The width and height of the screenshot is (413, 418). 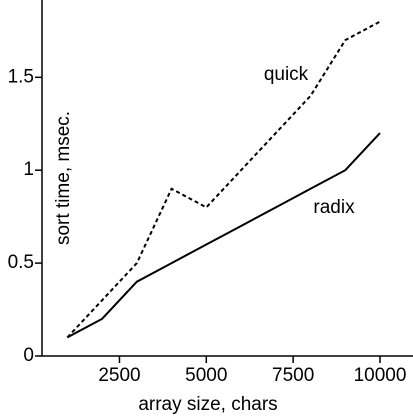 What do you see at coordinates (119, 375) in the screenshot?
I see `x-tick-label: 2500` at bounding box center [119, 375].